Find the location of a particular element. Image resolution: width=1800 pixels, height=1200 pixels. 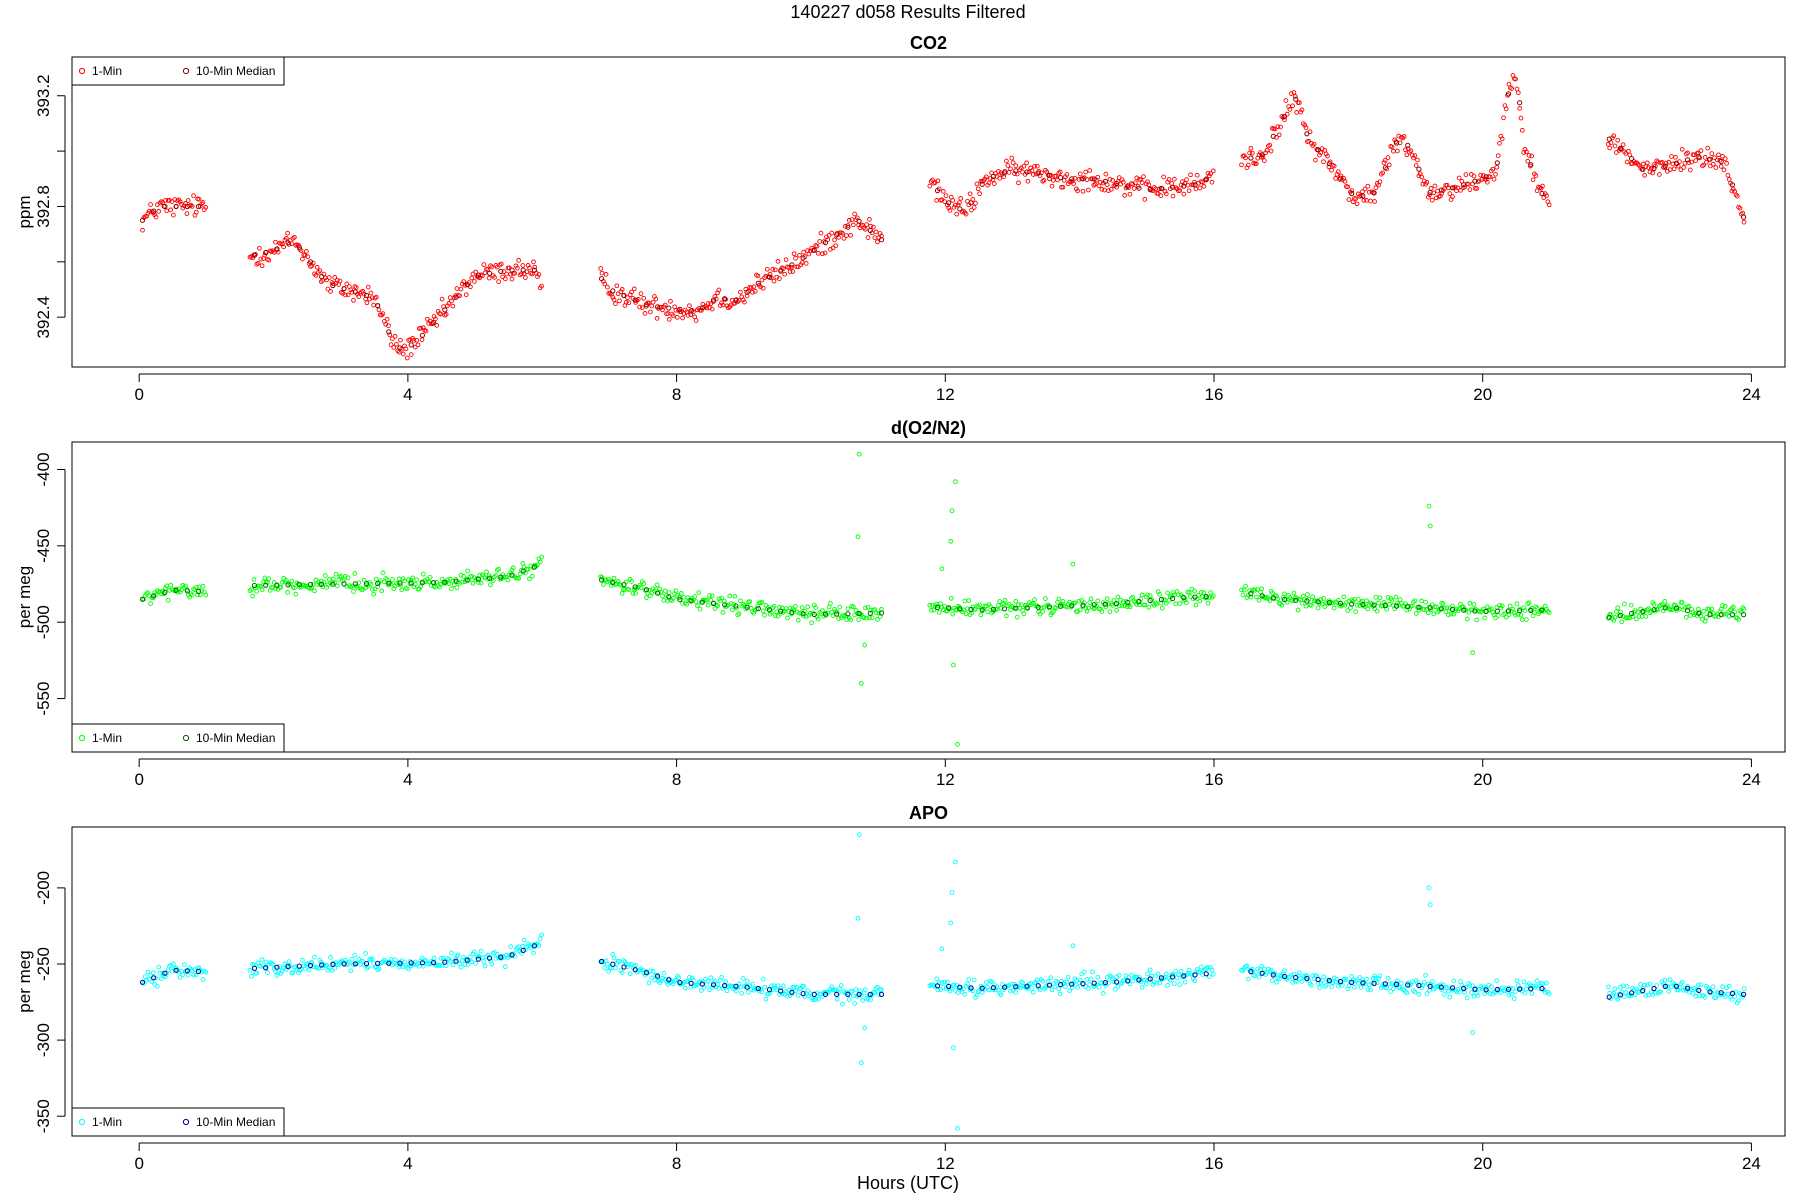

legend-marker is located at coordinates (82, 71).